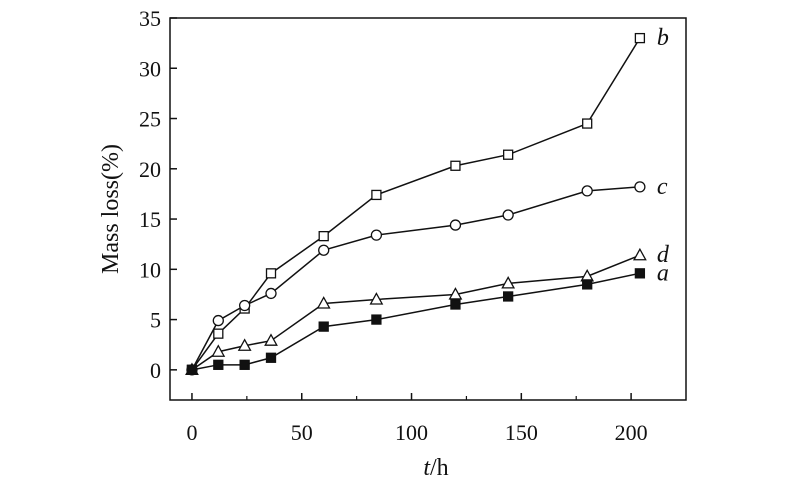 This screenshot has height=493, width=800. What do you see at coordinates (411, 432) in the screenshot?
I see `x-tick-label: 100` at bounding box center [411, 432].